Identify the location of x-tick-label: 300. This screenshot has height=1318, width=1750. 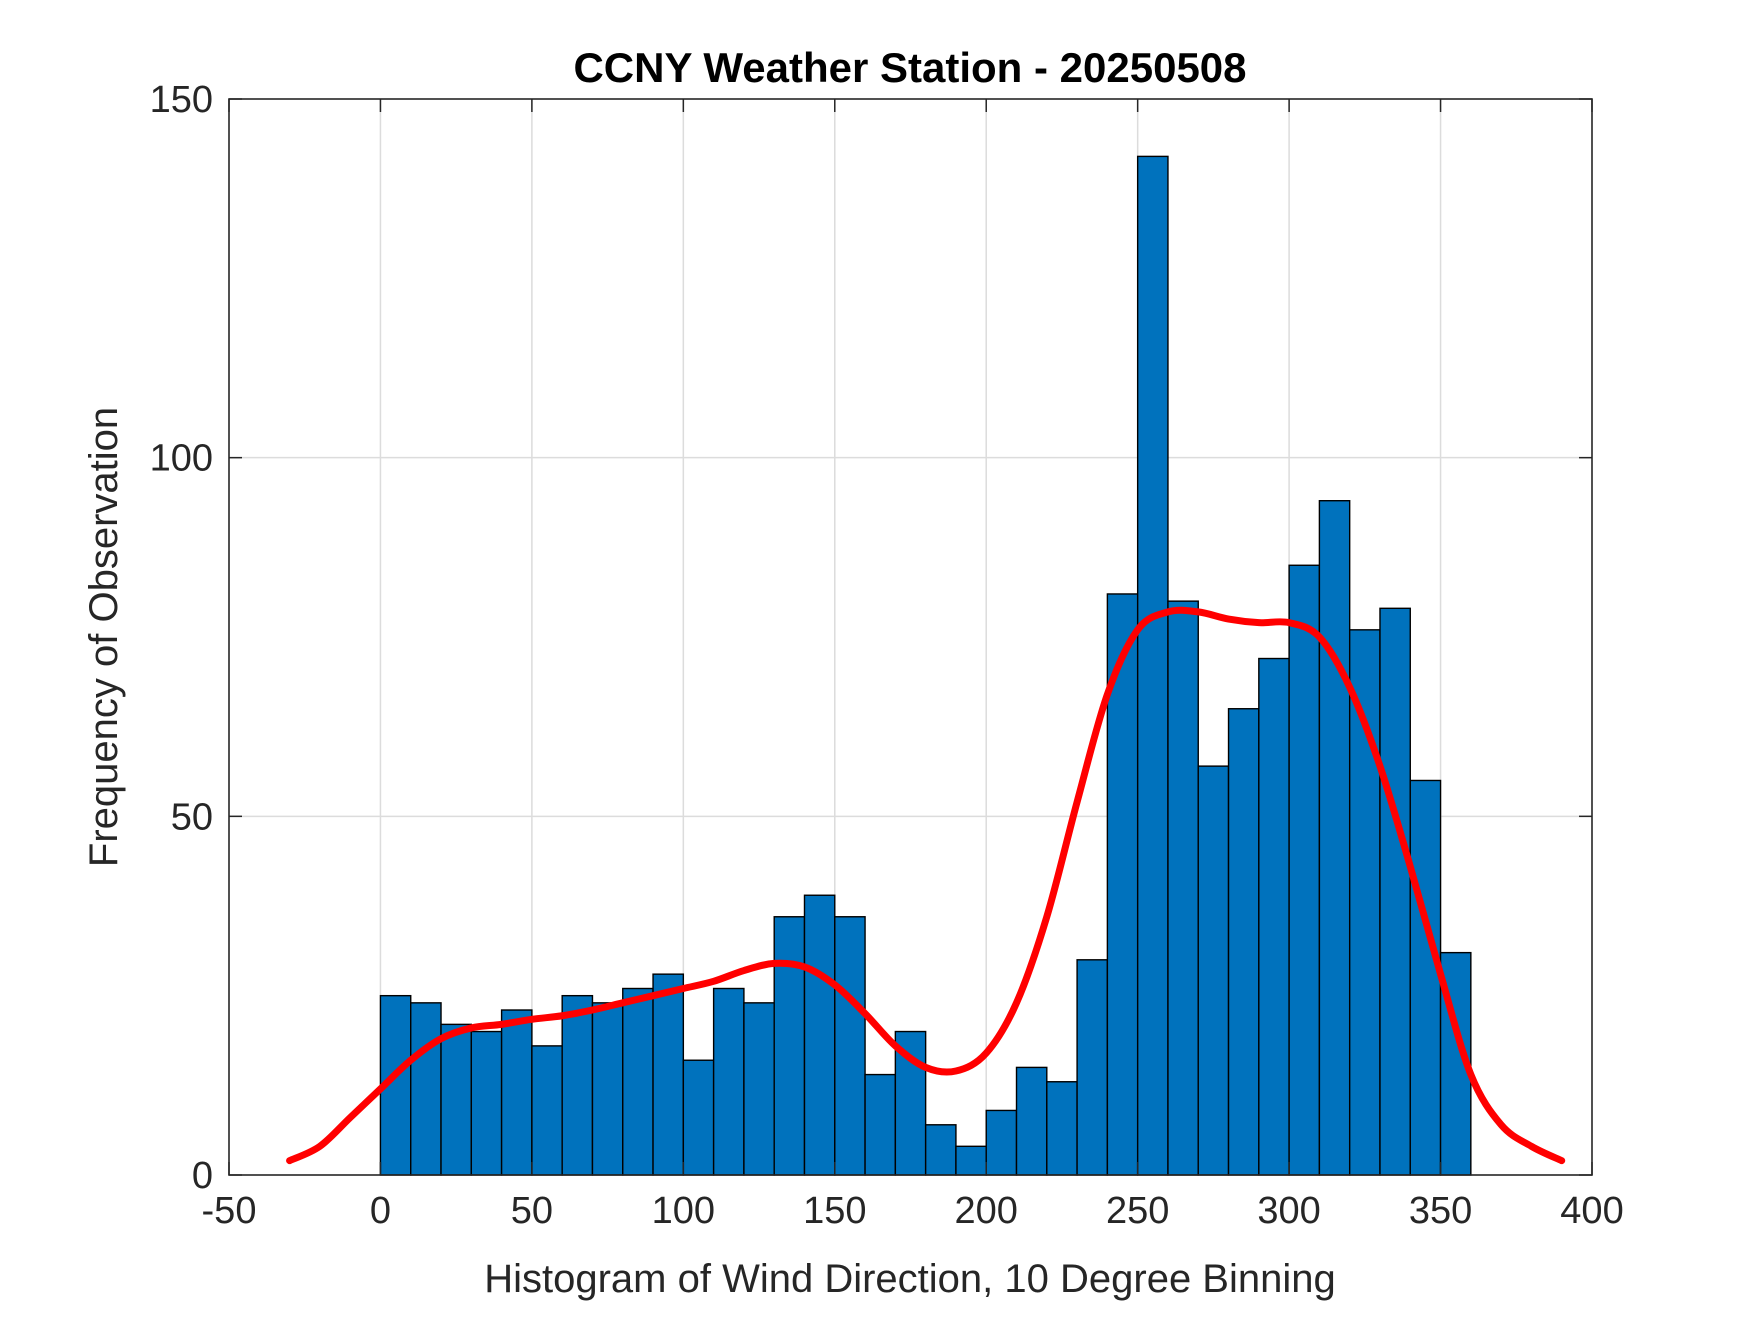
(1288, 1211).